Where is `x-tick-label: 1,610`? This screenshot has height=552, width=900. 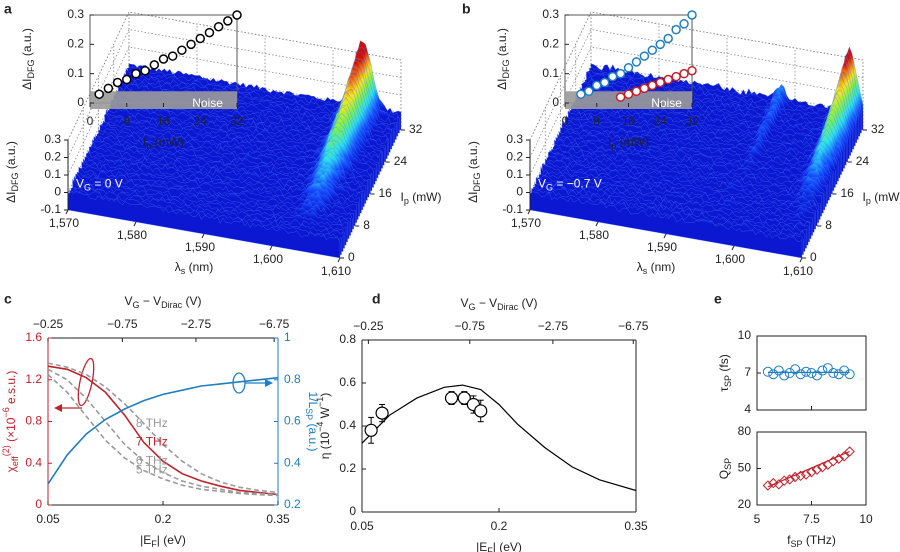
x-tick-label: 1,610 is located at coordinates (798, 271).